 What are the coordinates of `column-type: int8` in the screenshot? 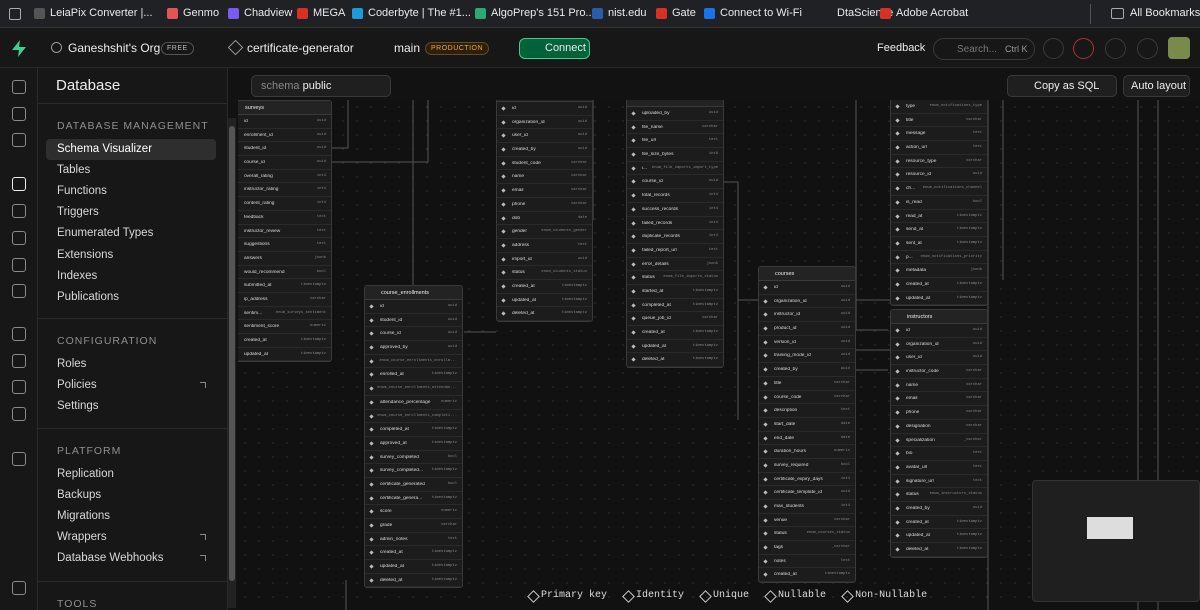 It's located at (713, 154).